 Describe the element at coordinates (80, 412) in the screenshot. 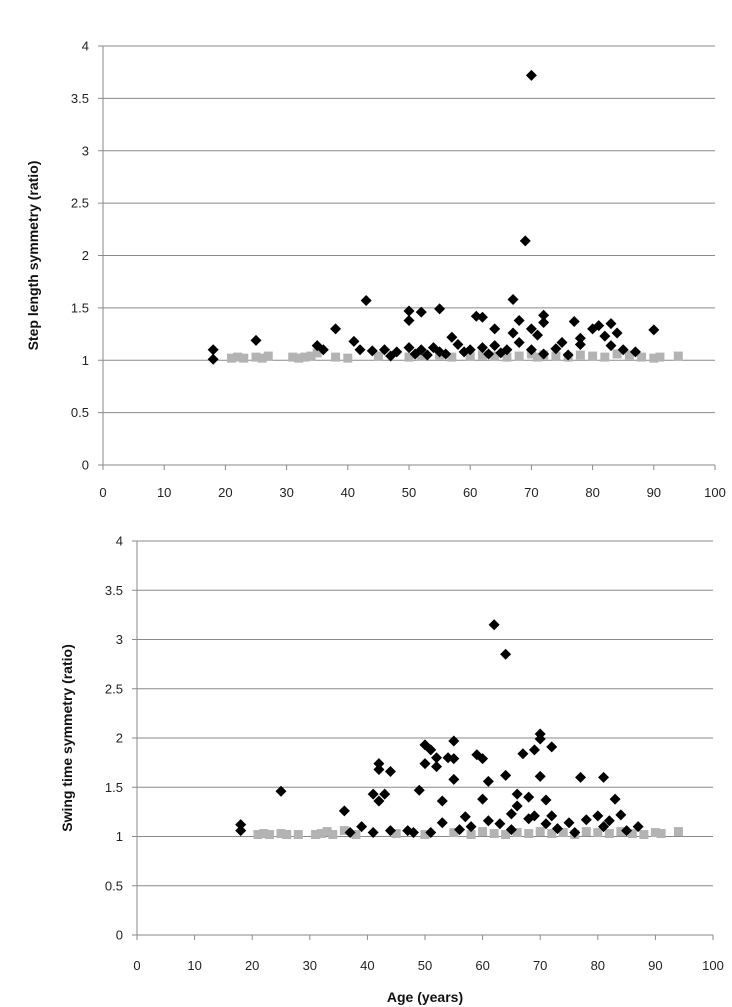

I see `y-tick-label: 0.5` at that location.